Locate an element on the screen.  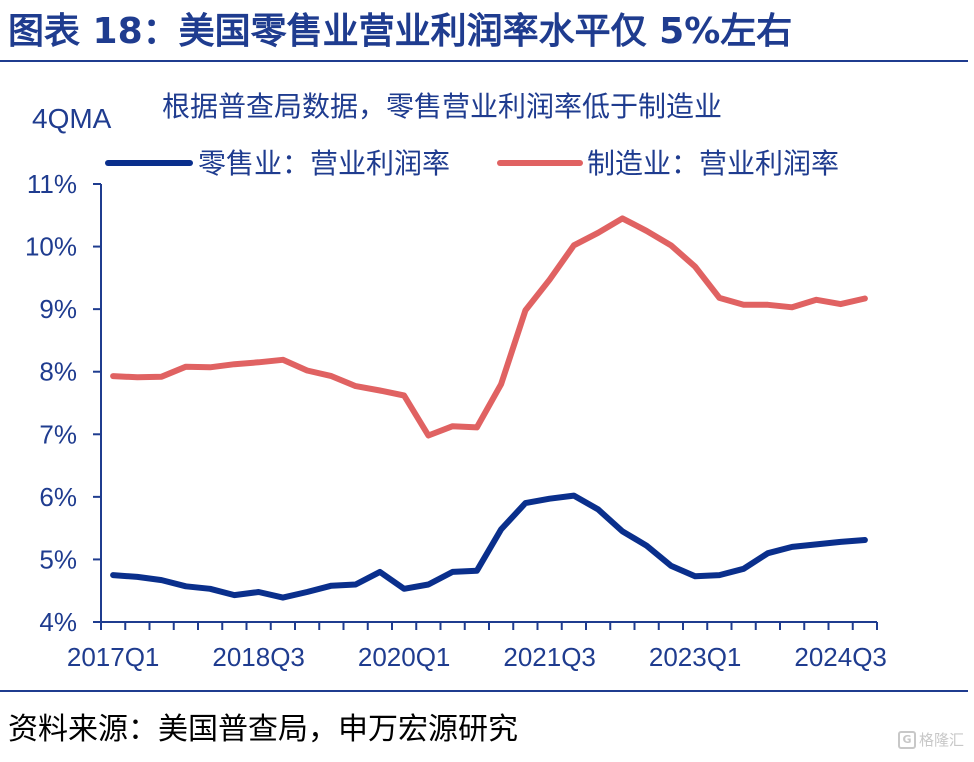
legend: 零售业：营业利润率 制造业：营业利润率 is located at coordinates (472, 163).